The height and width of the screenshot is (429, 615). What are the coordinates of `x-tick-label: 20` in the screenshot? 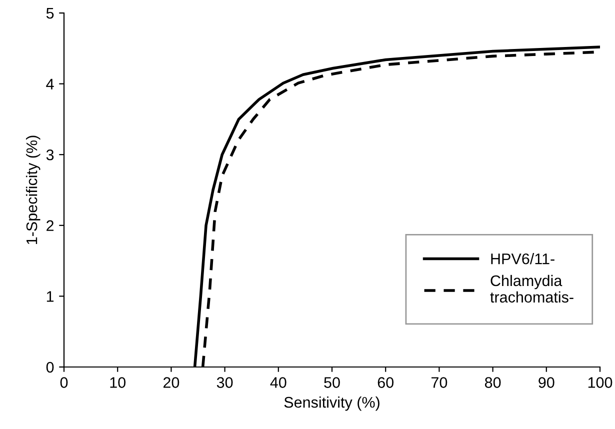 It's located at (171, 382).